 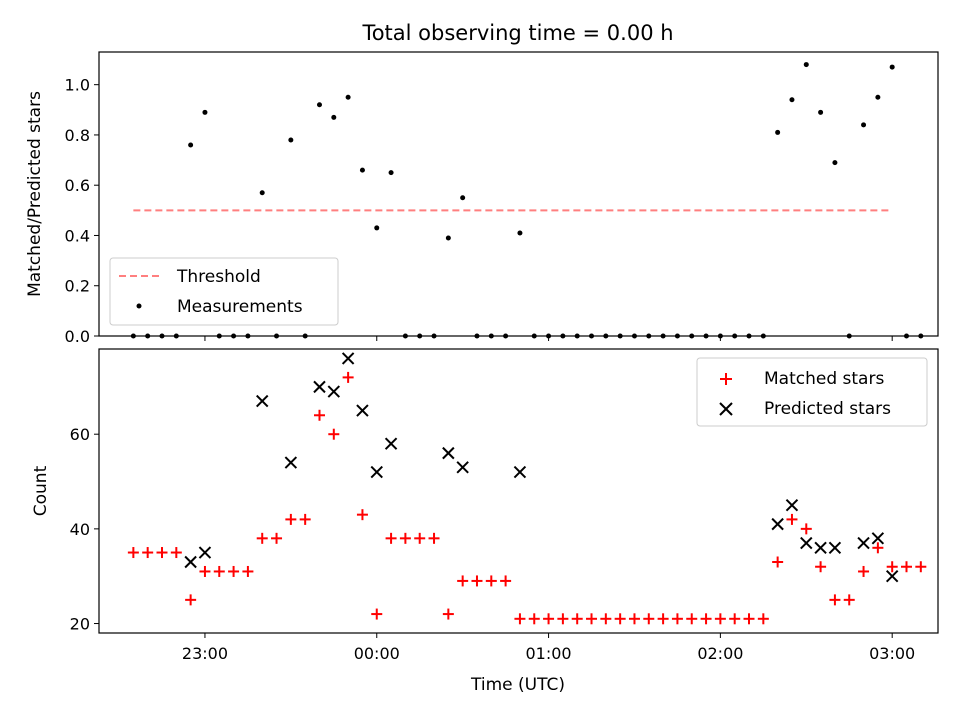 I want to click on legend-threshold-label: Threshold, so click(x=218, y=277).